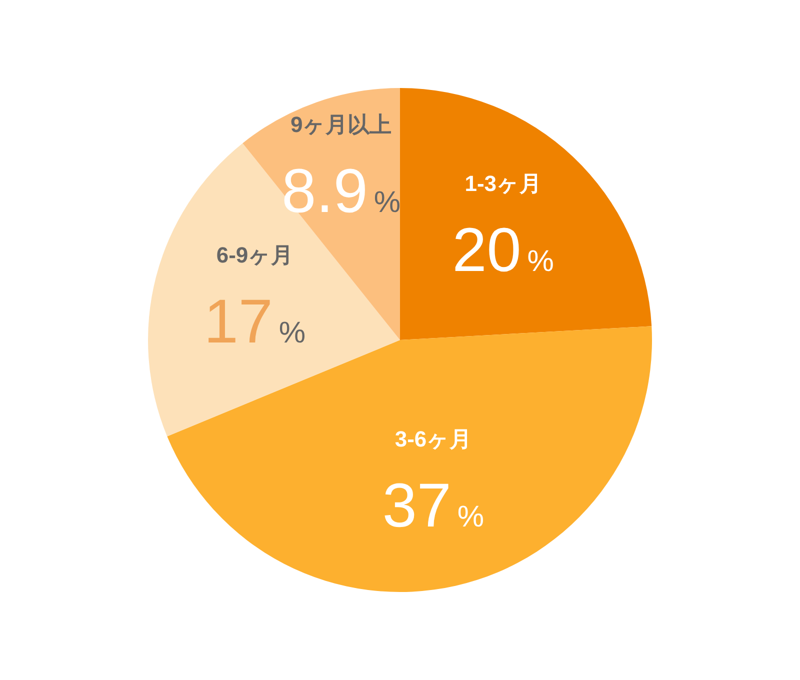 The image size is (800, 680). Describe the element at coordinates (255, 322) in the screenshot. I see `data-label: 17%` at that location.